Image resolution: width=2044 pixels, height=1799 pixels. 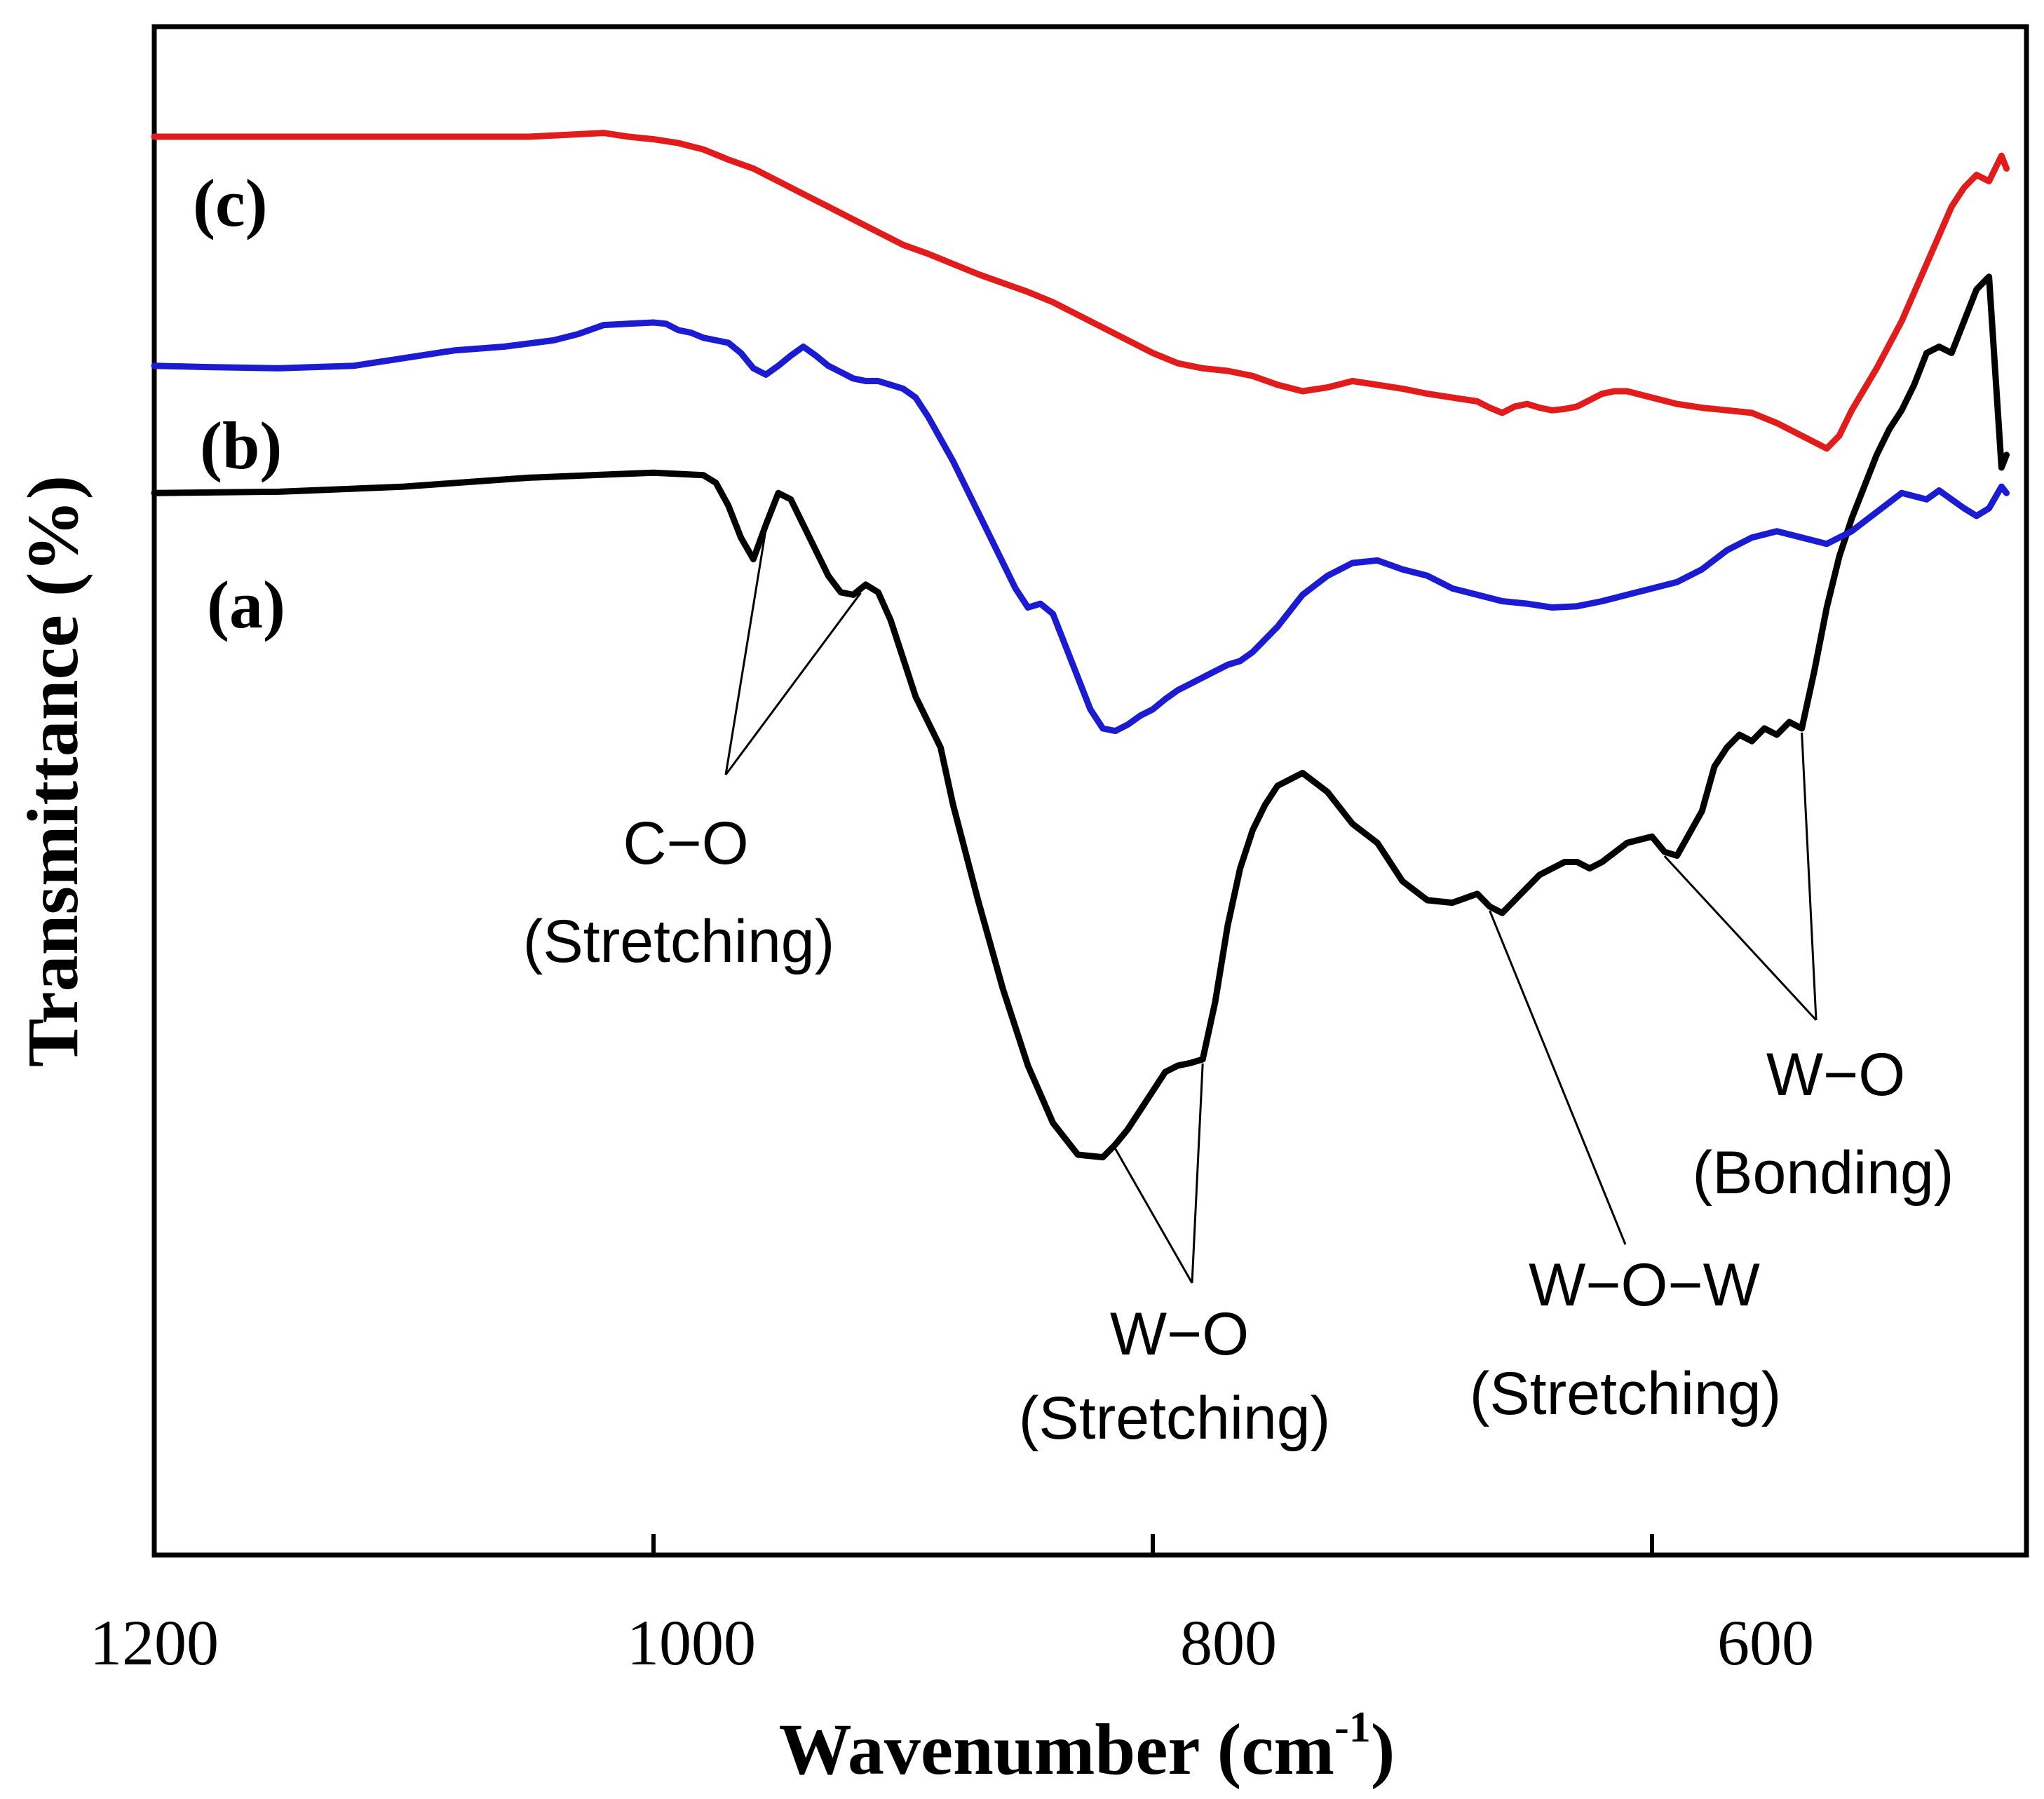 I want to click on x-axis-title-main: Wavenumber (cm, so click(x=1056, y=1749).